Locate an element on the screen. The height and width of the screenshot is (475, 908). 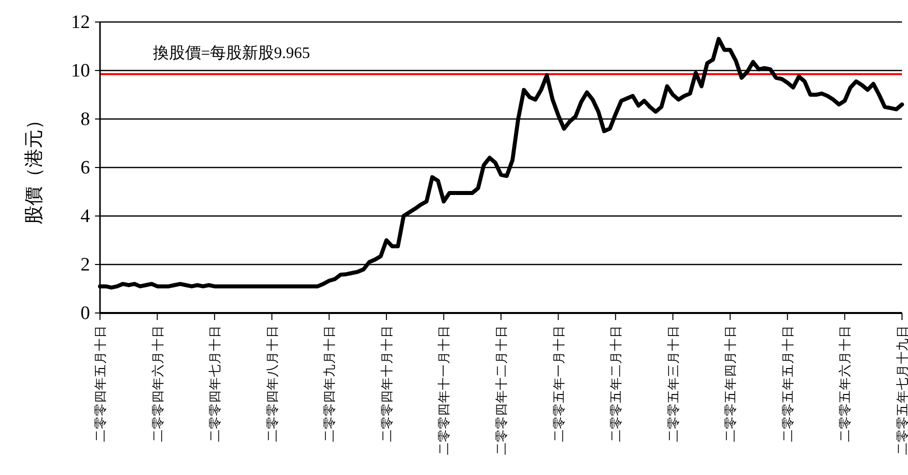
x-tick-label: 二零零四年八月十日 is located at coordinates (272, 383).